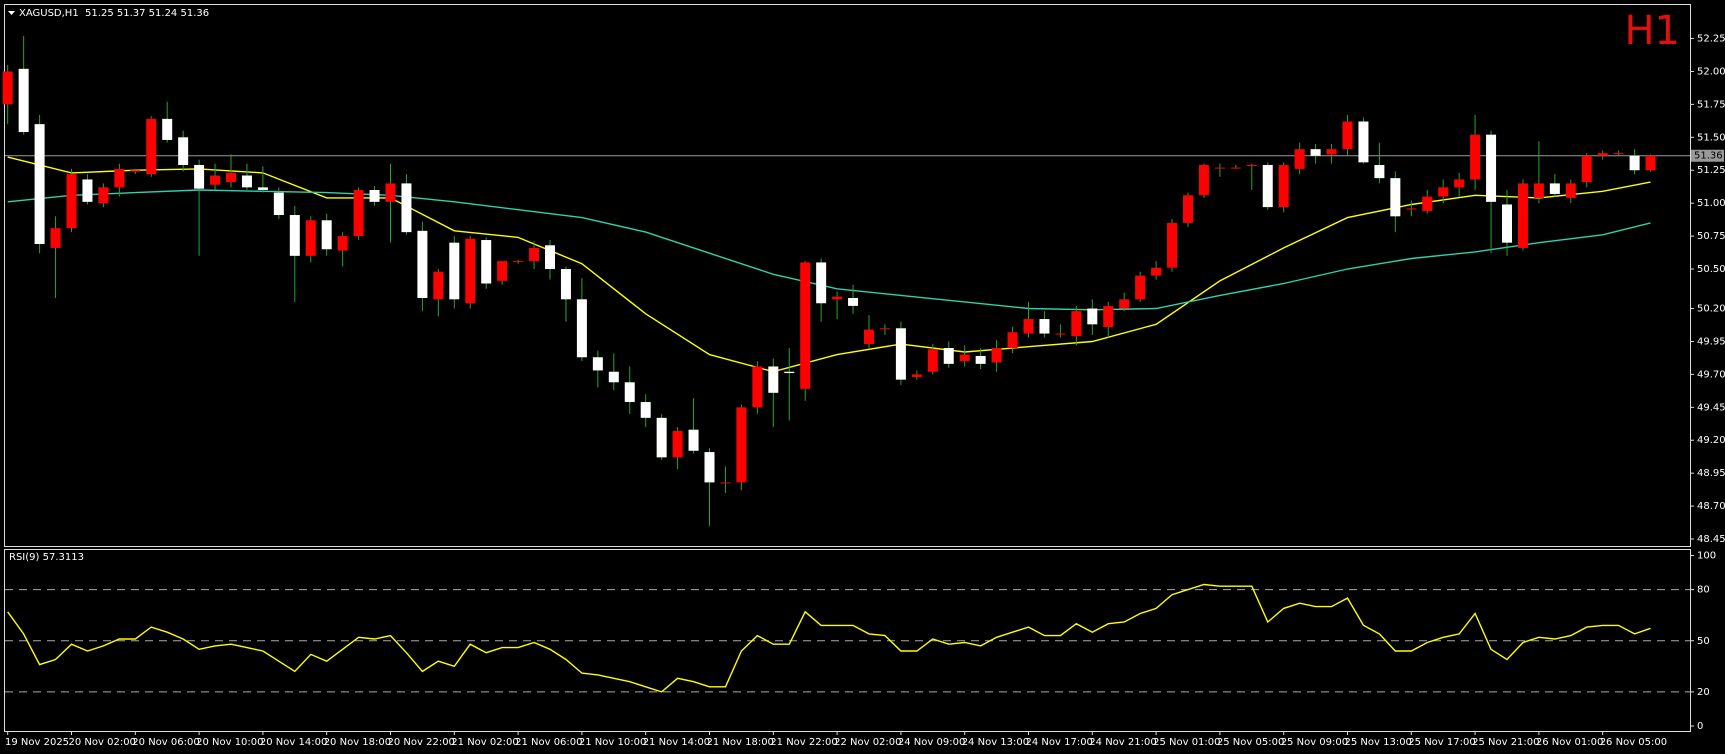 Image resolution: width=1725 pixels, height=754 pixels. What do you see at coordinates (548, 742) in the screenshot?
I see `x-tick-label: 21 Nov 06:00` at bounding box center [548, 742].